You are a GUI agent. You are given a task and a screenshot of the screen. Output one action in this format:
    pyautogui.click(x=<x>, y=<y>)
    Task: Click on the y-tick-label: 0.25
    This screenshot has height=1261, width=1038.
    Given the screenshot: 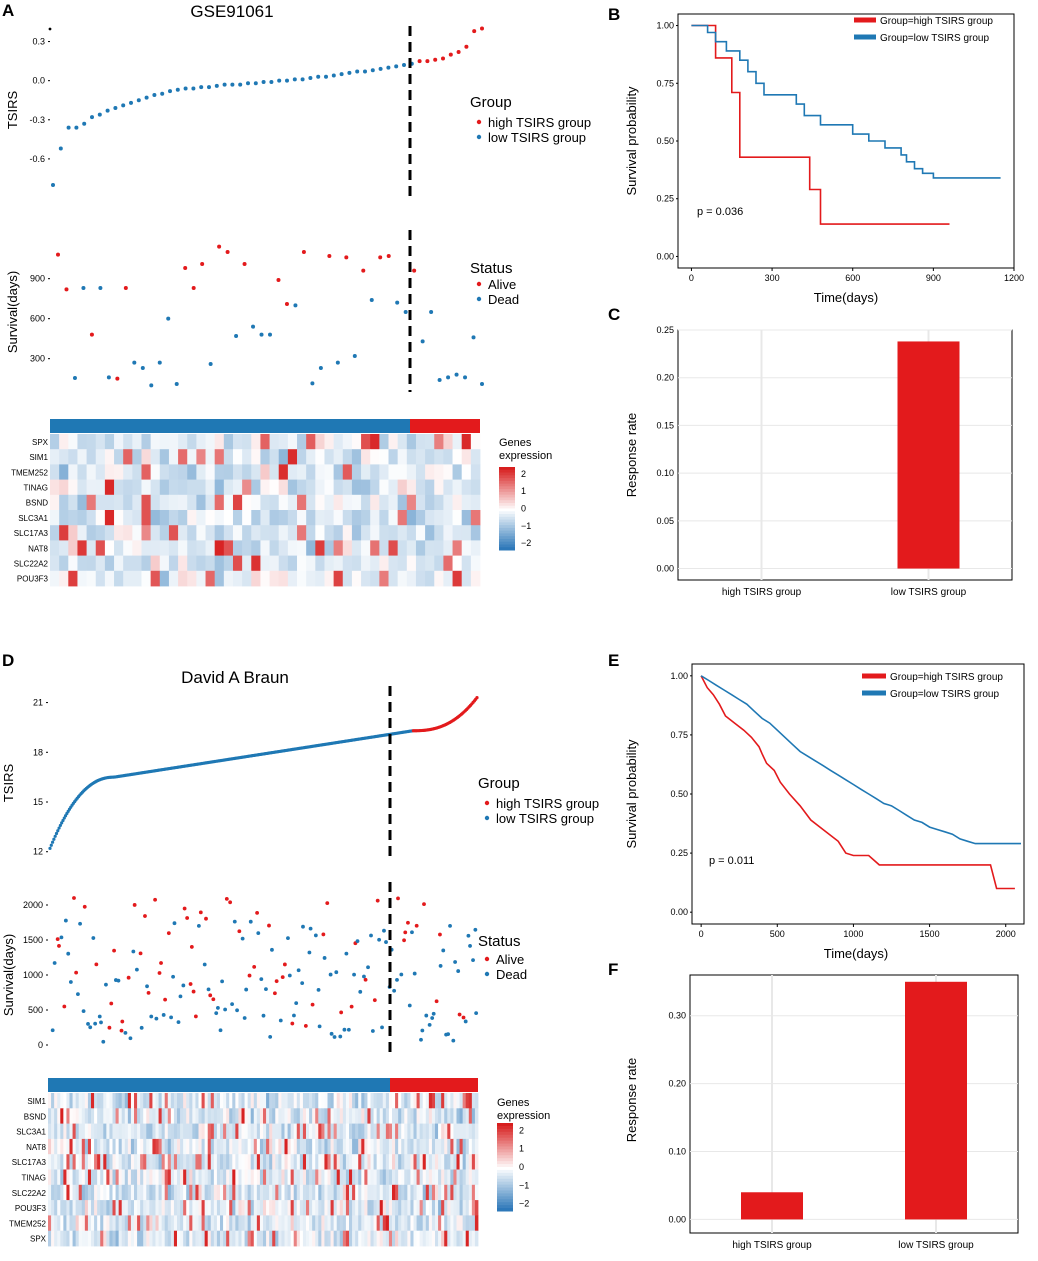 What is the action you would take?
    pyautogui.click(x=665, y=199)
    